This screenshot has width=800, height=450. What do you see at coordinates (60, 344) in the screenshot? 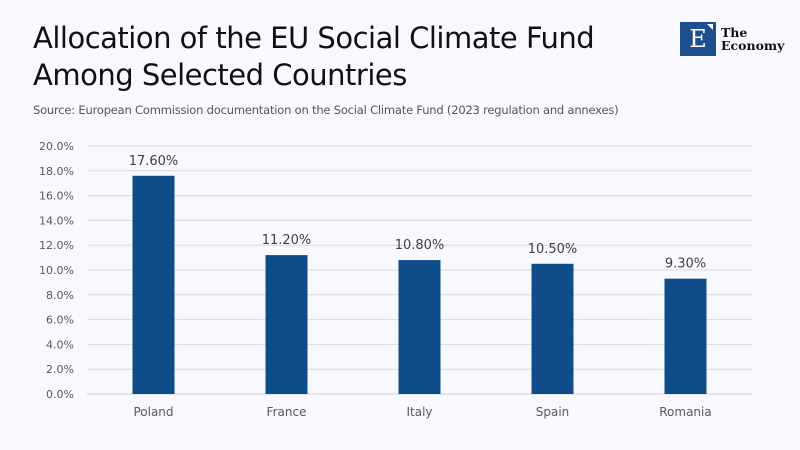
I see `y-tick-label: 4.0%` at bounding box center [60, 344].